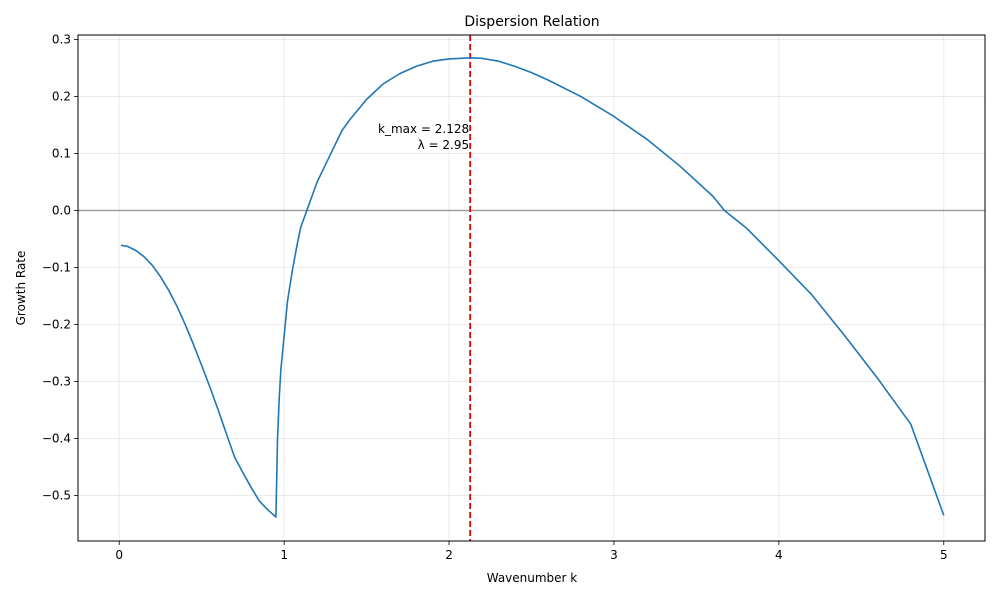  I want to click on y-tick-label: −0.2, so click(56, 324).